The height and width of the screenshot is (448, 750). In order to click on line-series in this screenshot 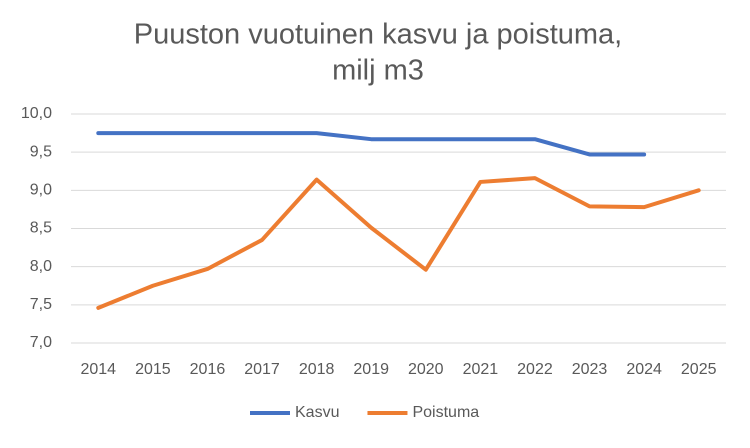, I will do `click(371, 144)`.